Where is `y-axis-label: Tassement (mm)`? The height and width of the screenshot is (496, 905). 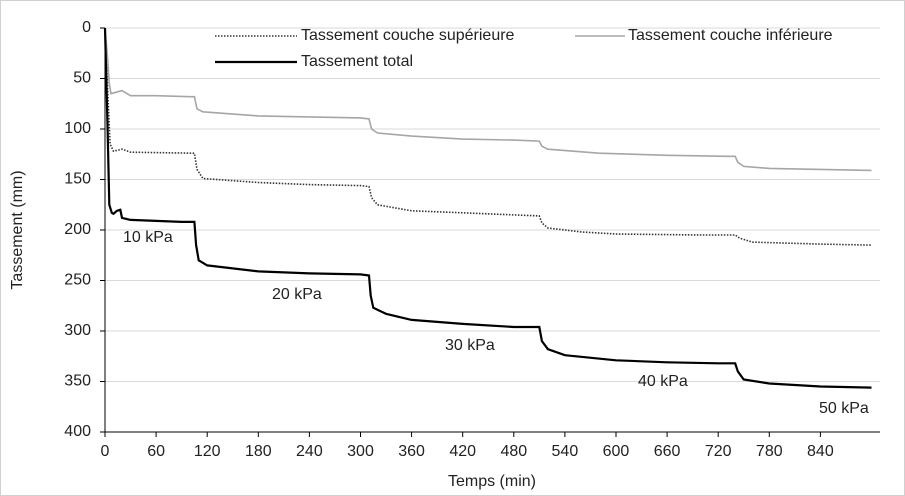 y-axis-label: Tassement (mm) is located at coordinates (17, 229).